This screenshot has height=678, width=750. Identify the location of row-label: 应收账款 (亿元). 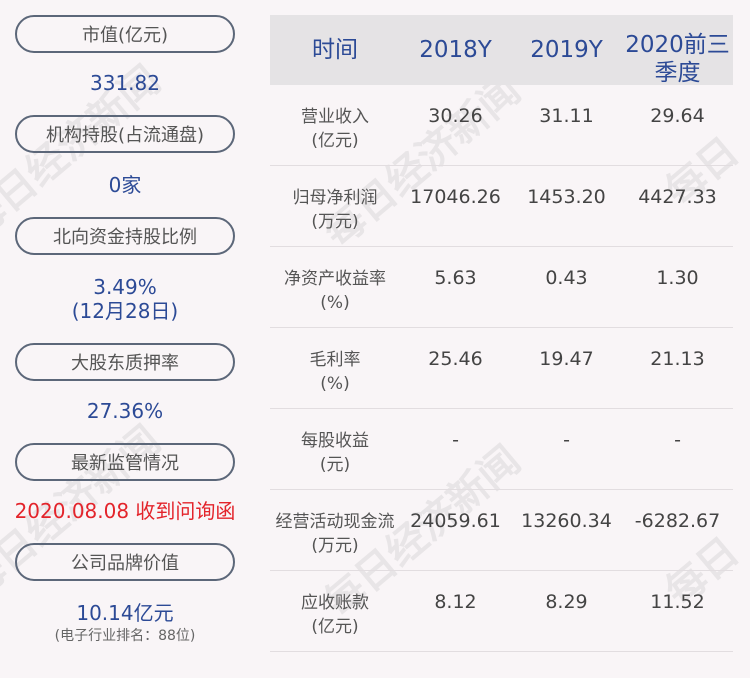
(335, 611).